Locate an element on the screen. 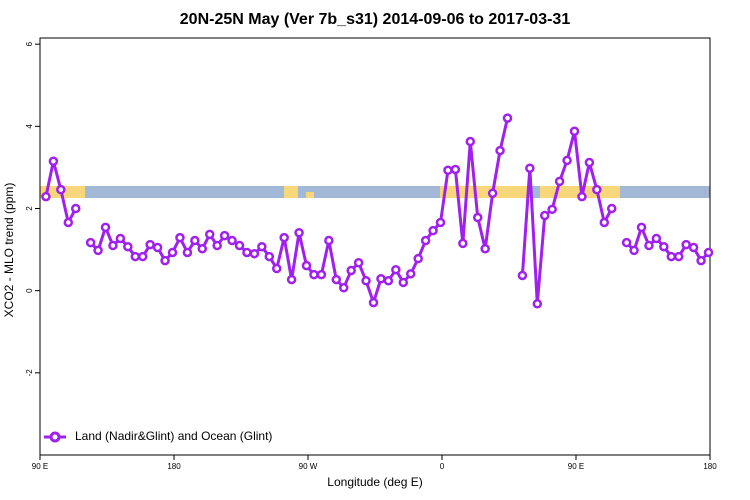 The width and height of the screenshot is (750, 500). y-tick-label: -2 is located at coordinates (29, 373).